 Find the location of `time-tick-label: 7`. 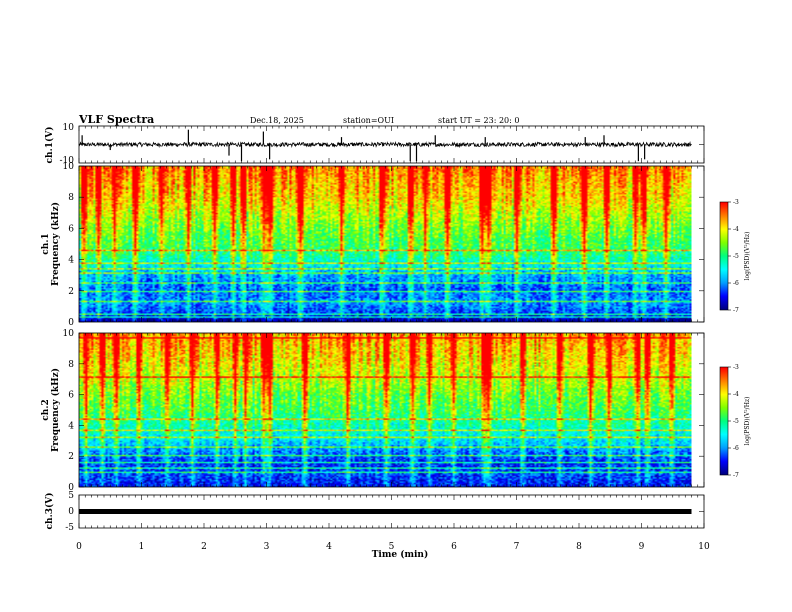

time-tick-label: 7 is located at coordinates (517, 547).